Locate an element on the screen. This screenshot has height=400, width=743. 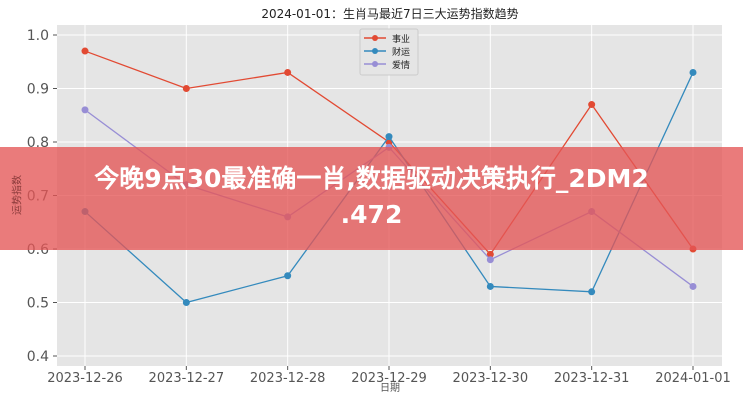
banner-line-1: 今晚9点30最准确一肖,数据驱动决策执行_2DM2 is located at coordinates (371, 178).